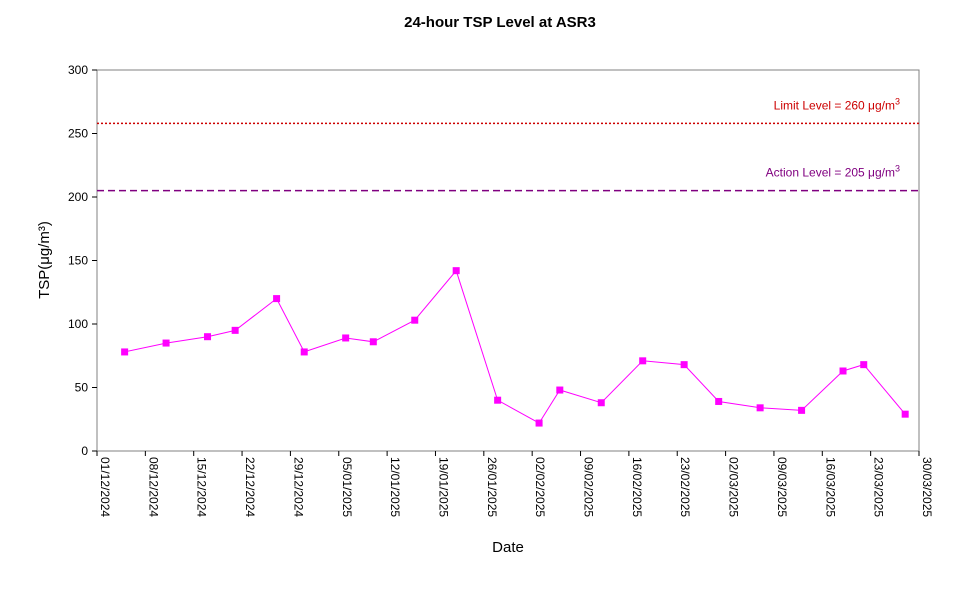 This screenshot has height=590, width=967. I want to click on x-tick-label: 30/03/2025, so click(927, 487).